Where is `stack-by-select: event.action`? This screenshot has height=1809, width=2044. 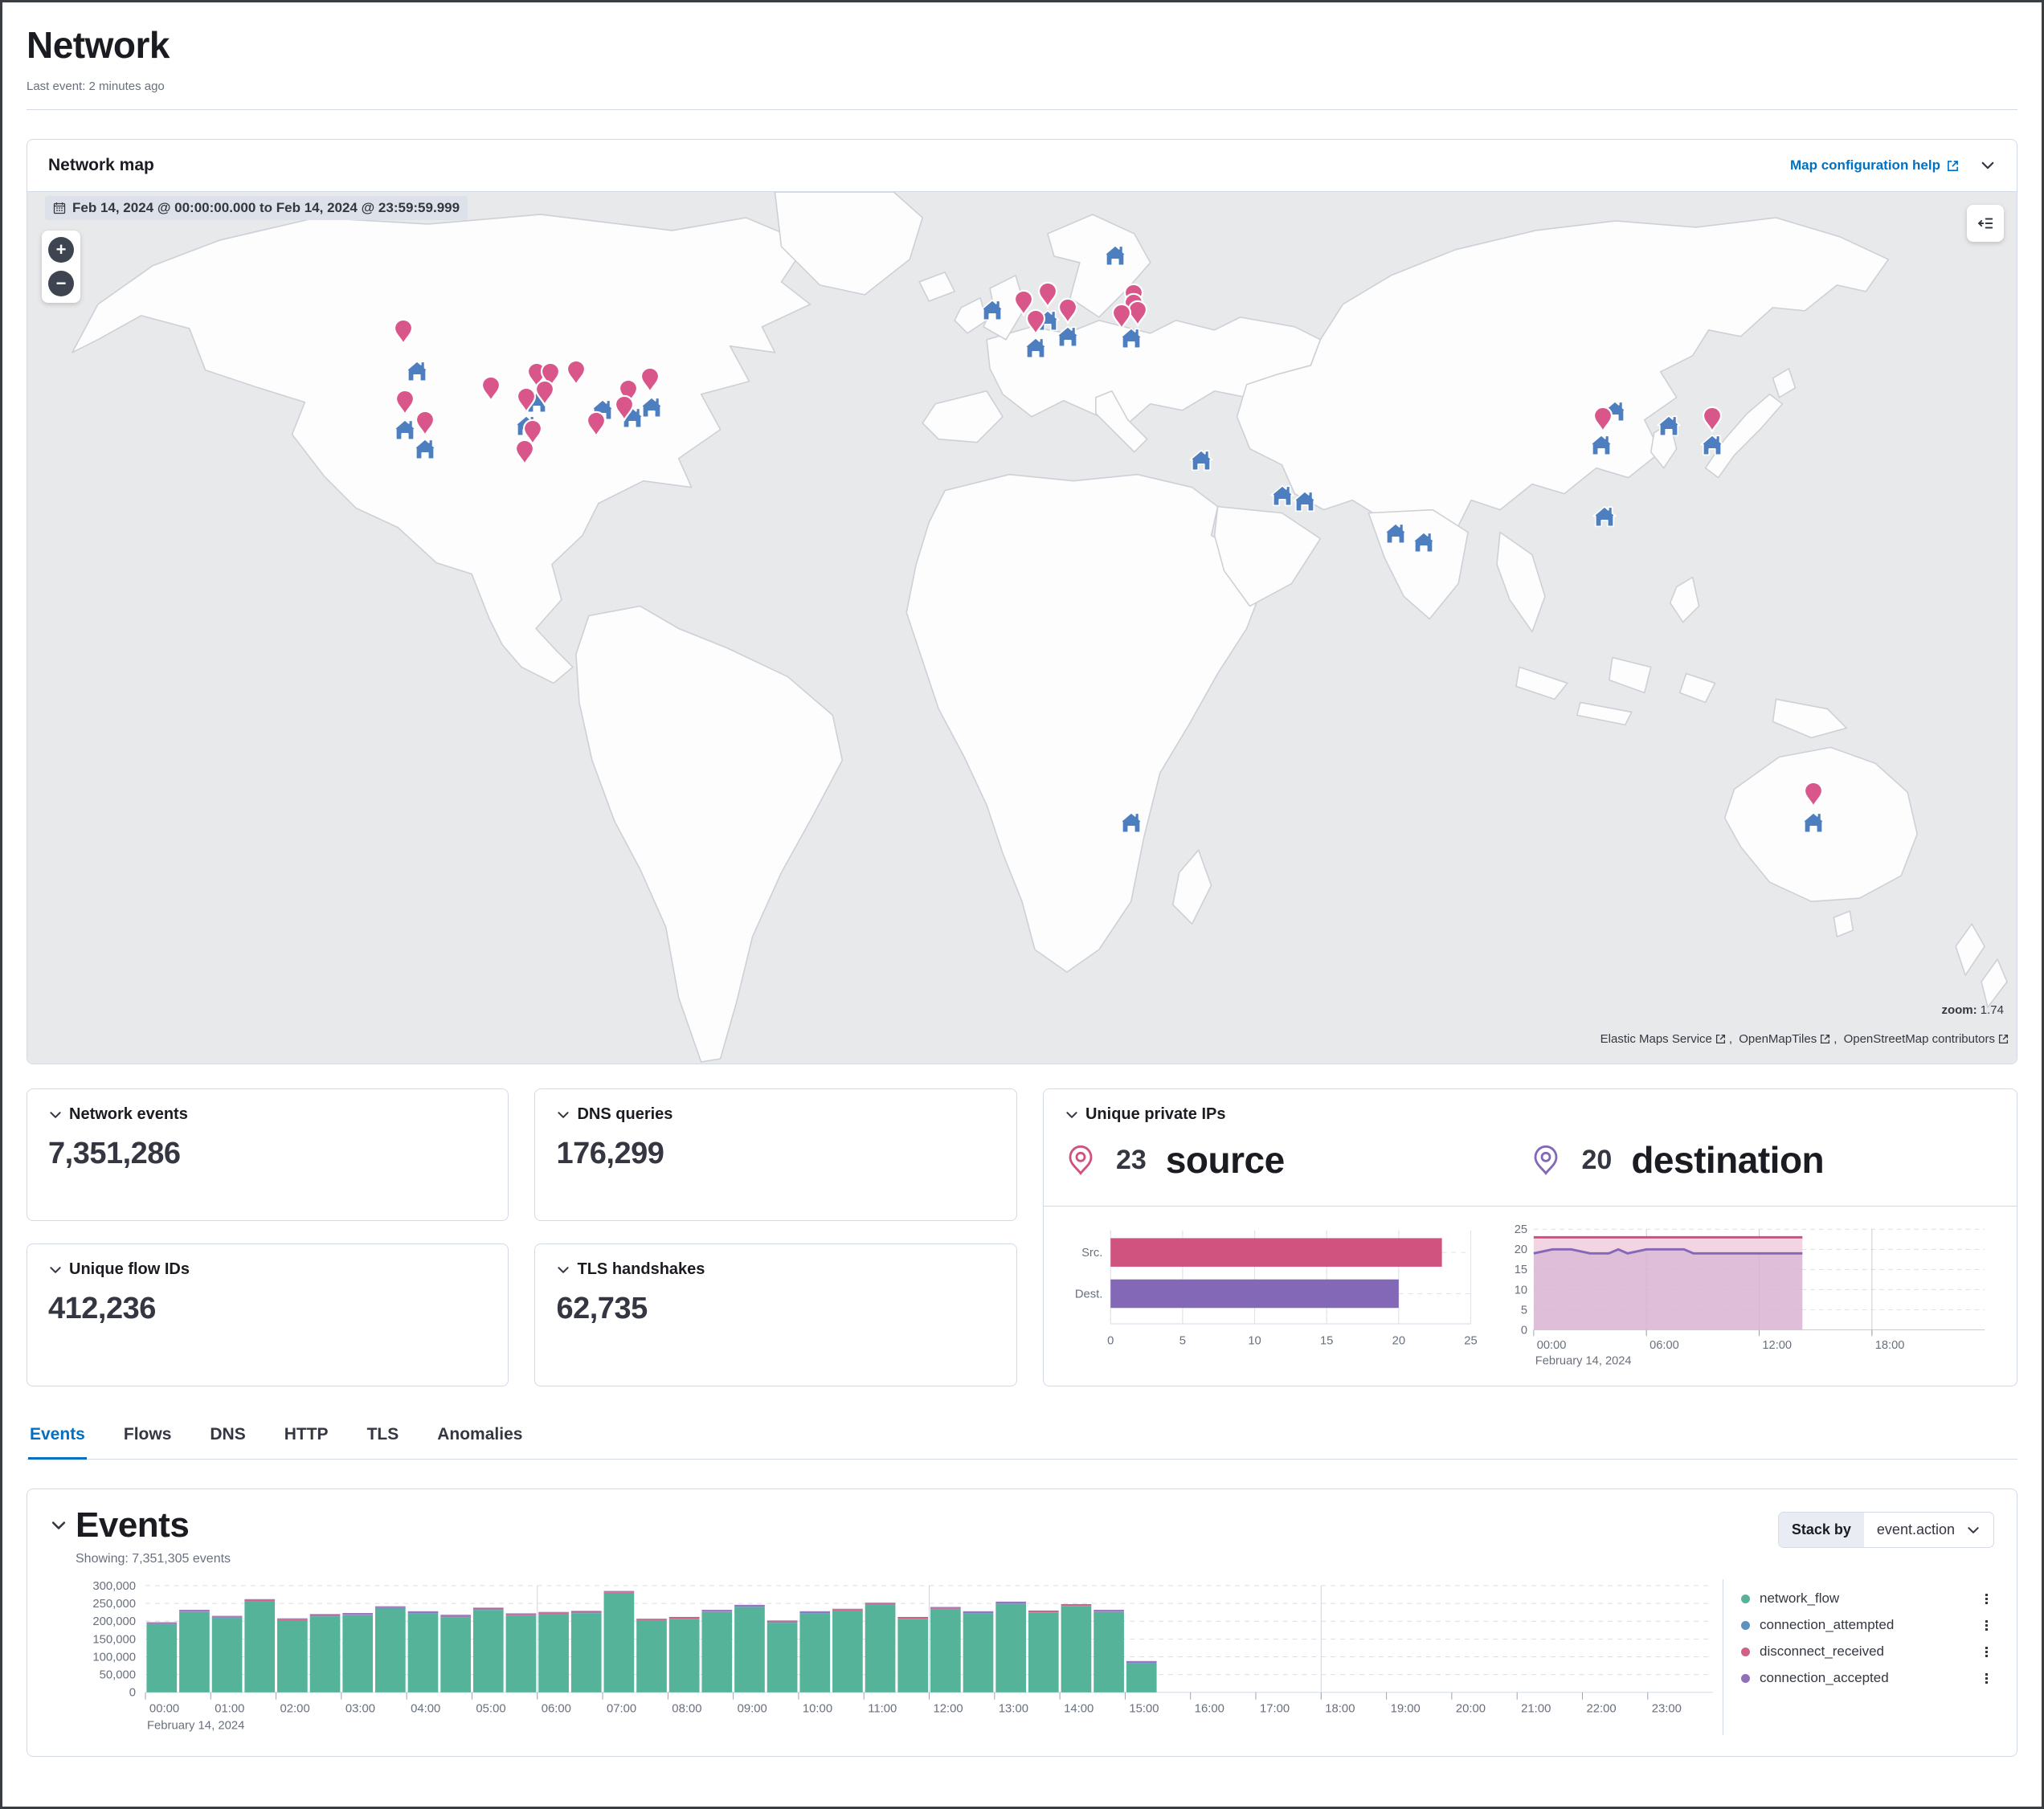 stack-by-select: event.action is located at coordinates (1928, 1530).